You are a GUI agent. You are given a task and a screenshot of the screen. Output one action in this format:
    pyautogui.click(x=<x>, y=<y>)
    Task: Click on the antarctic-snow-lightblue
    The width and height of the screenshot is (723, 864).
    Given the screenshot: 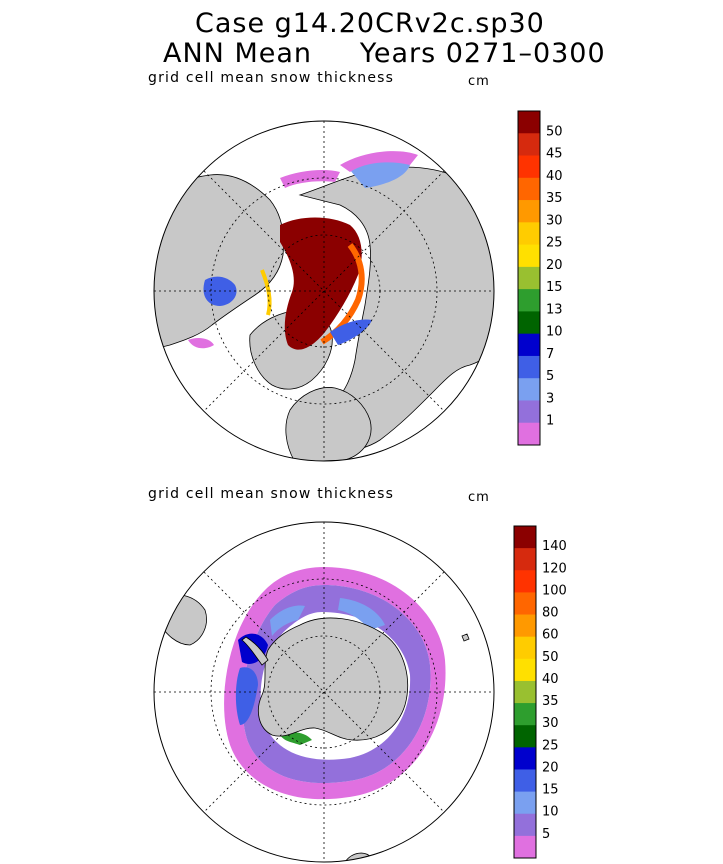 What is the action you would take?
    pyautogui.click(x=327, y=617)
    